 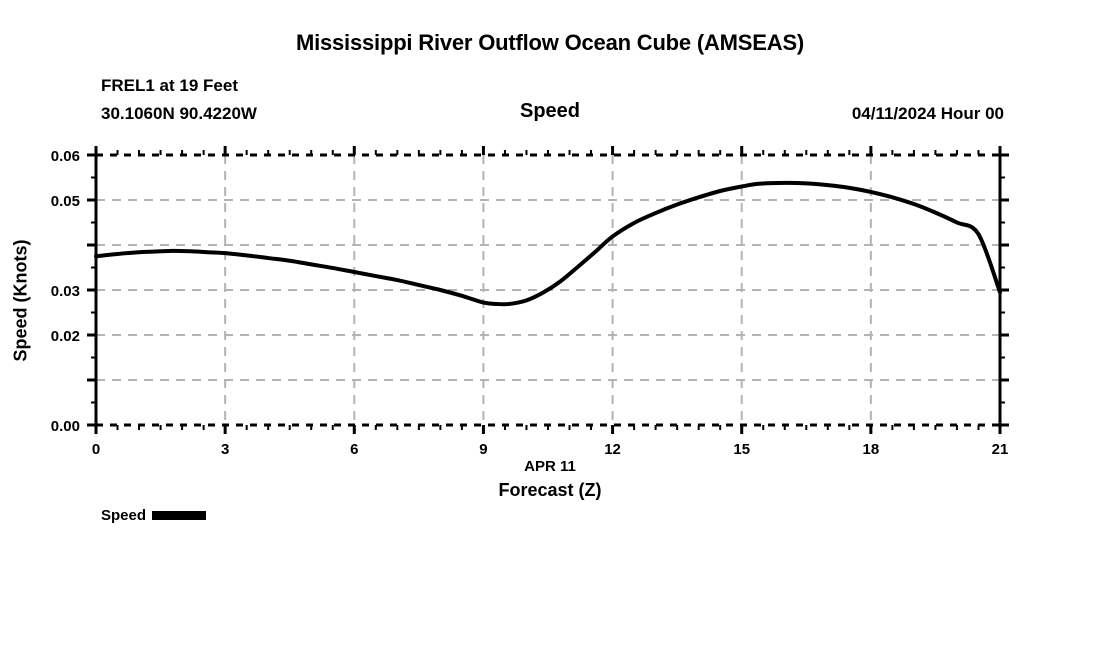 I want to click on y-tick-label: 0.02, so click(x=65, y=336).